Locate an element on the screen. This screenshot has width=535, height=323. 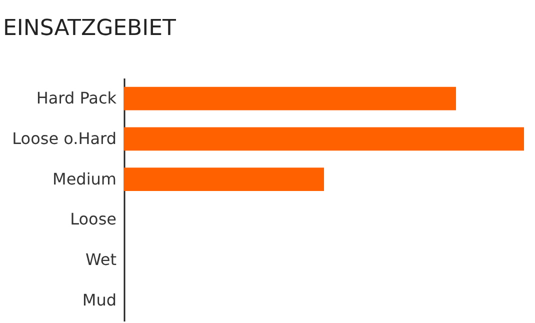
chart-title: EINSATZGEBIET is located at coordinates (89, 28).